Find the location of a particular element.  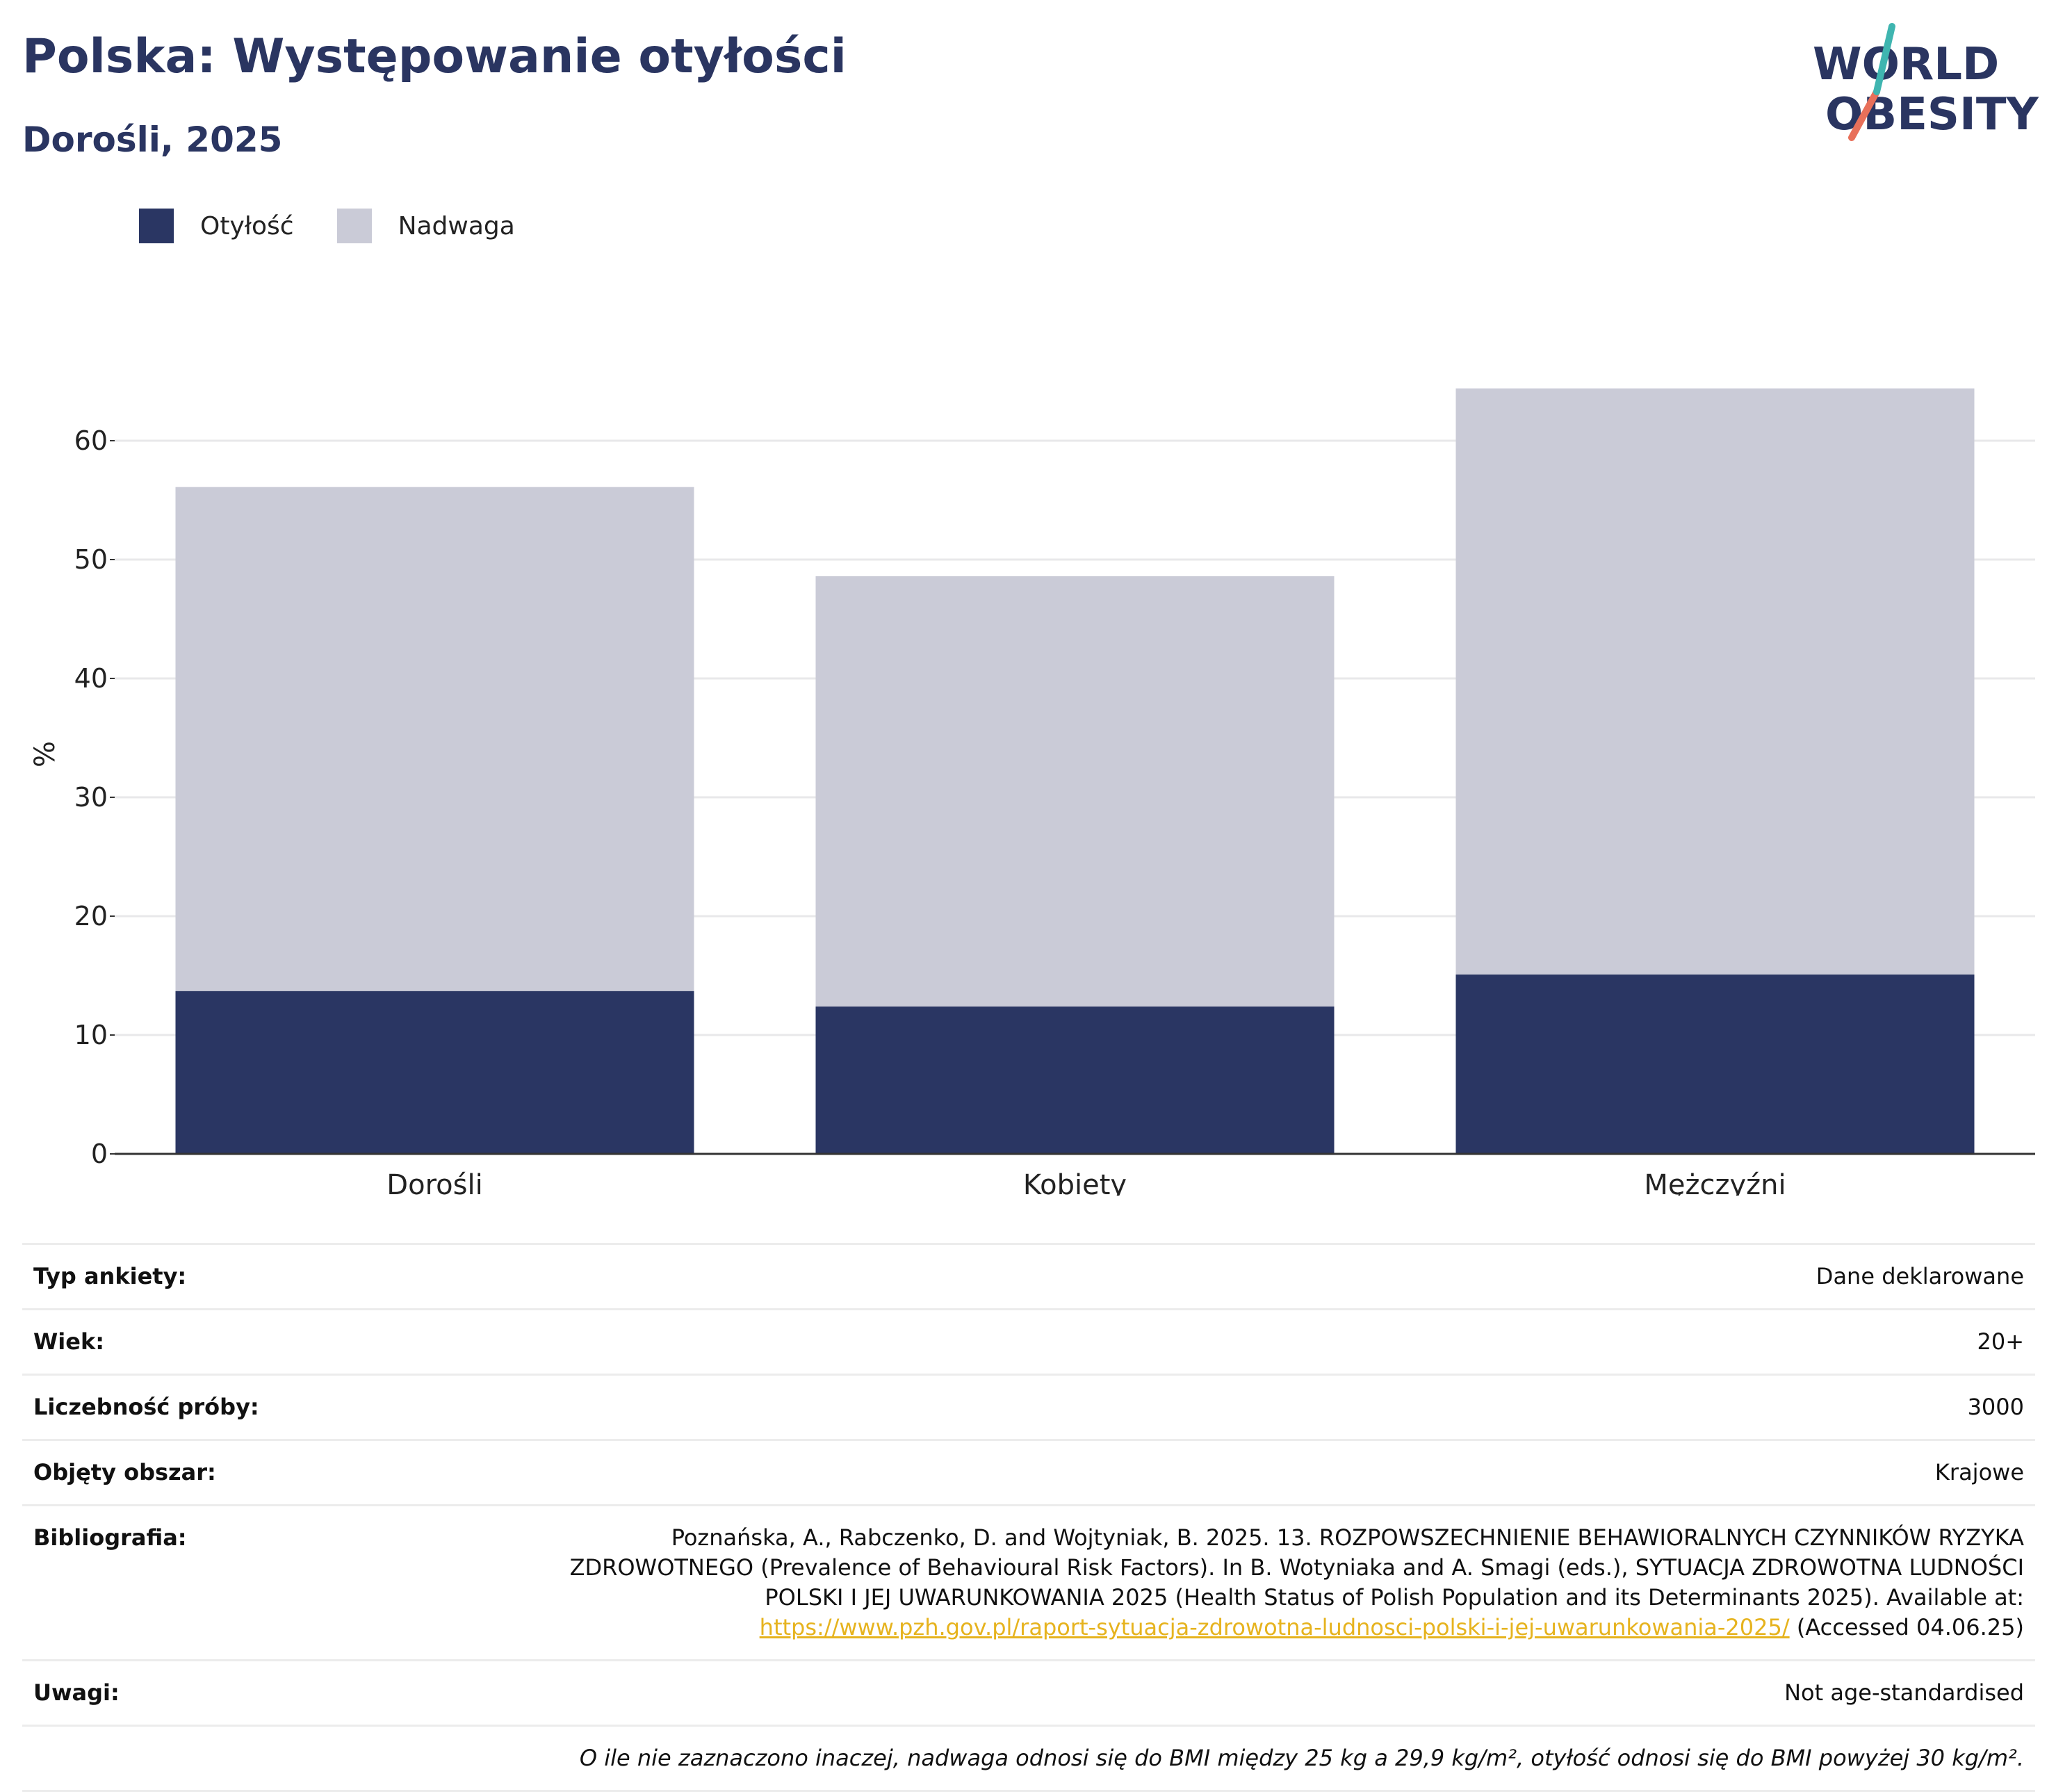

x-tick-label-0: Dorośli is located at coordinates (434, 1183).